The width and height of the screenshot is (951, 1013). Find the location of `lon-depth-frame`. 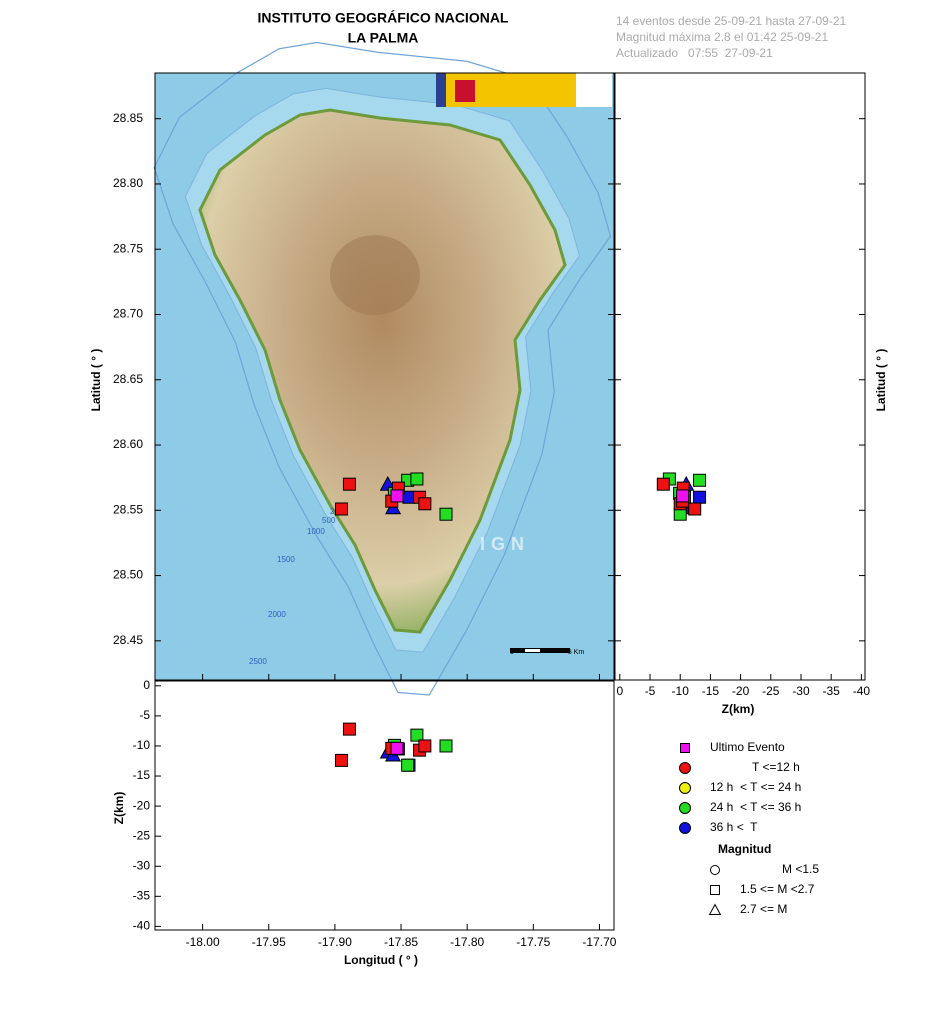

lon-depth-frame is located at coordinates (384, 805).